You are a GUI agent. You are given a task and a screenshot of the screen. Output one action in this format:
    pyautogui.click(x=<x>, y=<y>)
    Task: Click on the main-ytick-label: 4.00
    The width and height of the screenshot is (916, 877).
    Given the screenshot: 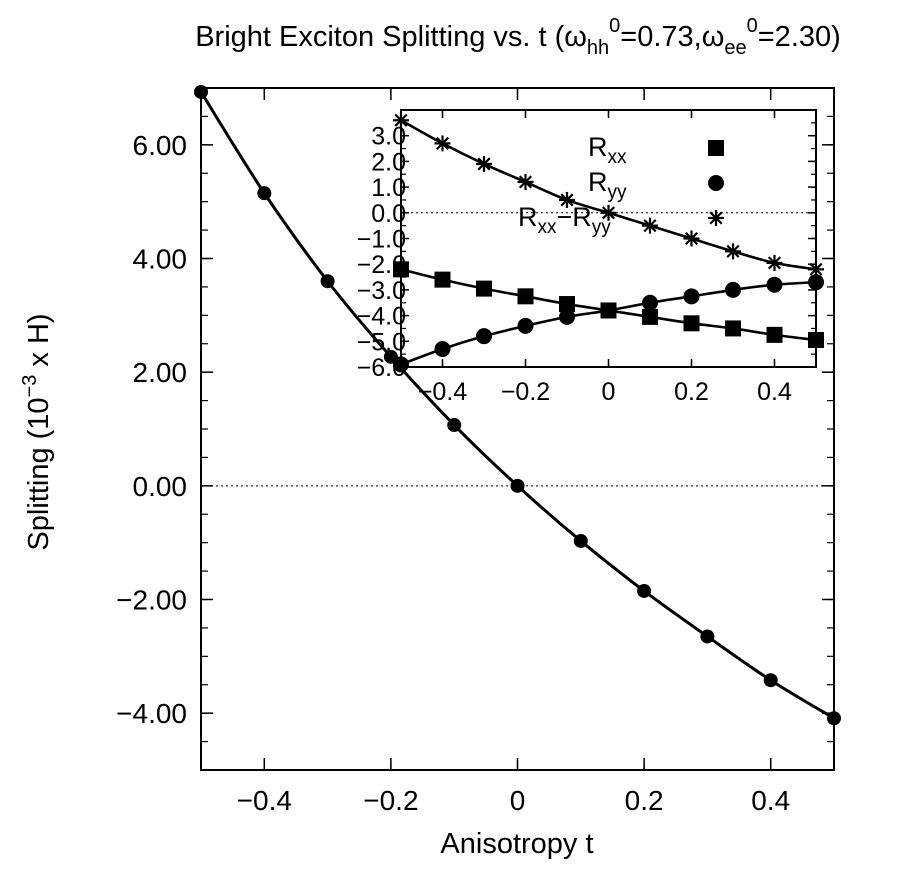 What is the action you would take?
    pyautogui.click(x=160, y=259)
    